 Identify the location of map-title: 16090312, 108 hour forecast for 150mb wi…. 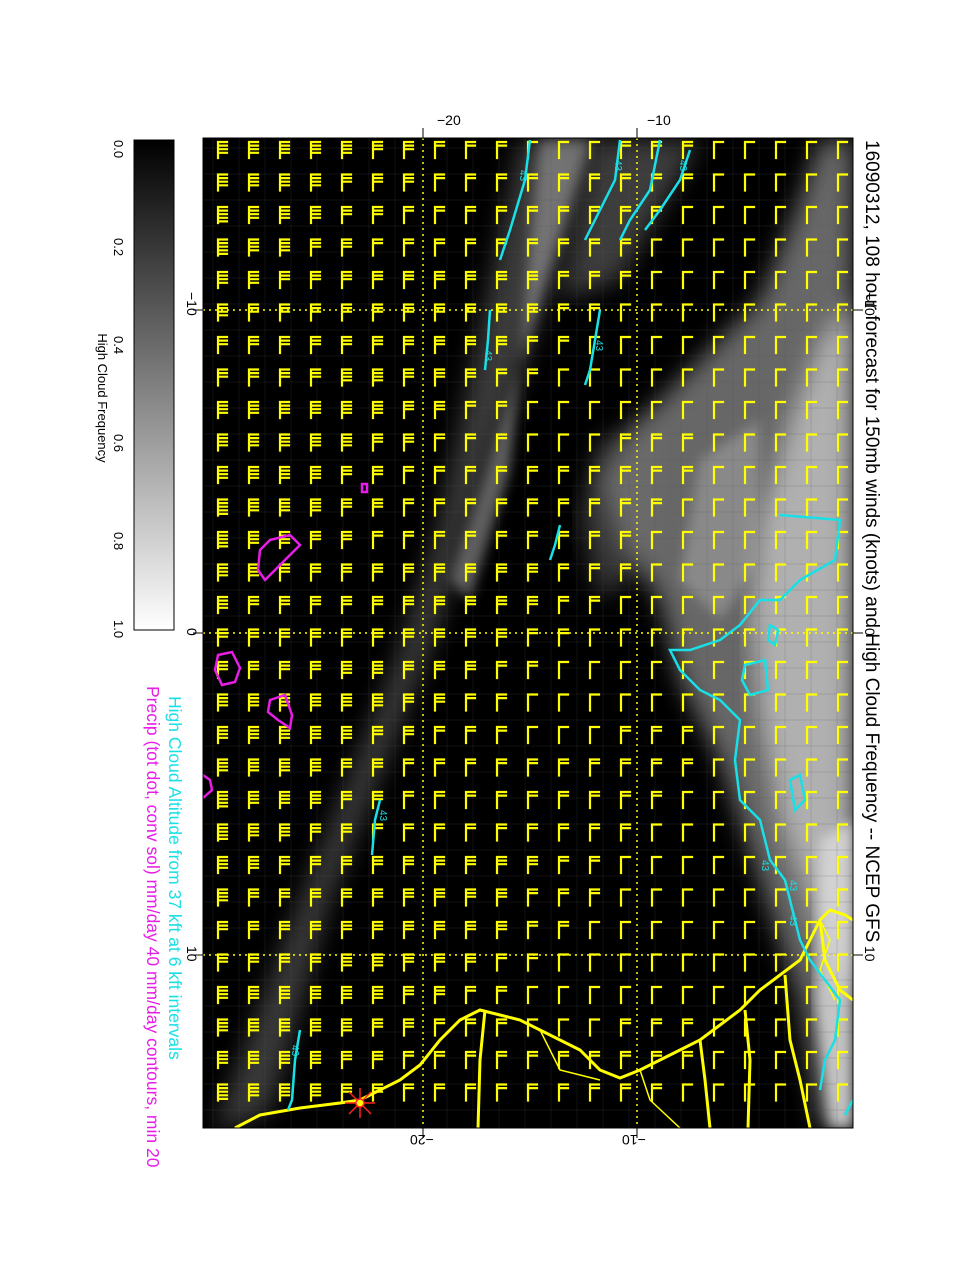
(871, 541).